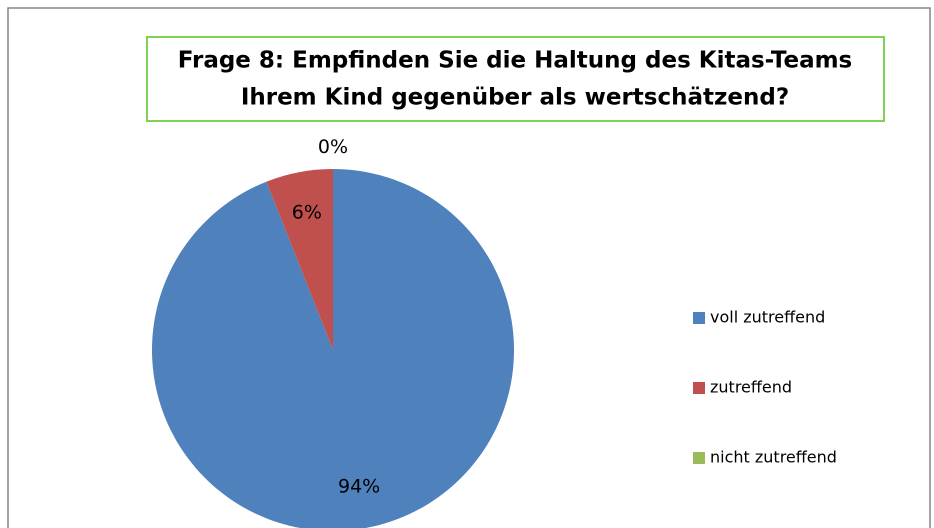 The image size is (934, 528). I want to click on data-label: 94%, so click(359, 486).